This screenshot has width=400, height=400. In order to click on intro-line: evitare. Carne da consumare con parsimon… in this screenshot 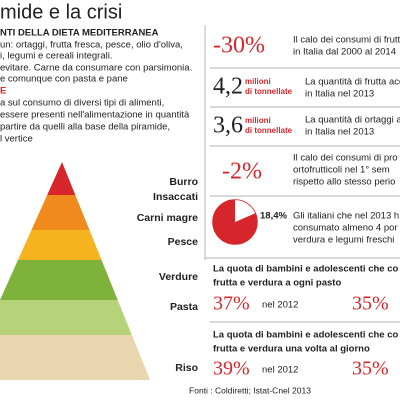, I will do `click(96, 68)`.